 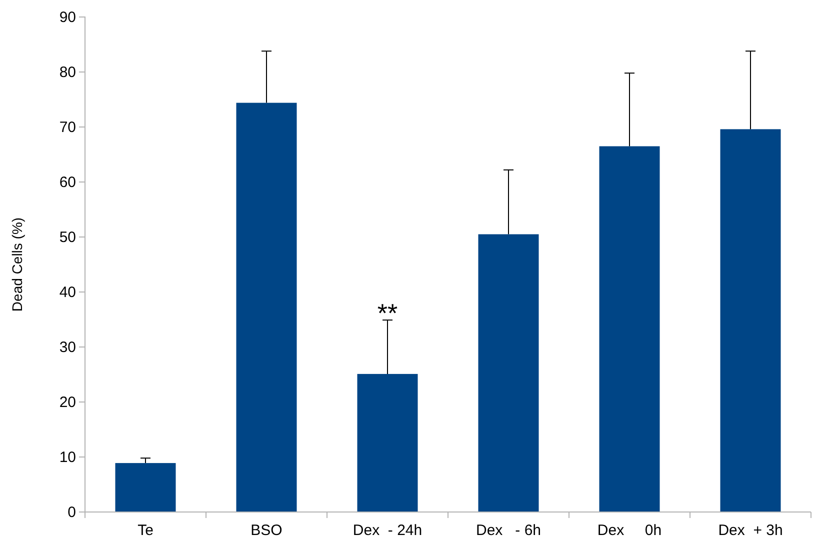 I want to click on y-tick-label: 10, so click(x=67, y=457).